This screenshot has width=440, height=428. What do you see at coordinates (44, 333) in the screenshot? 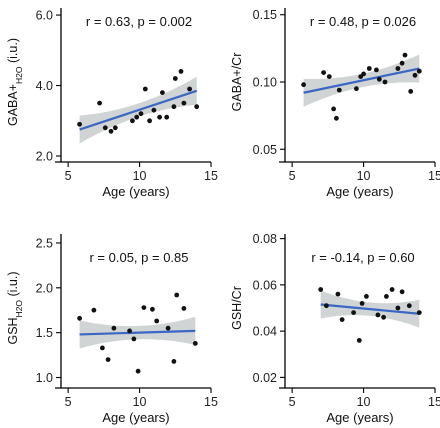
I see `y-tick-label: 1.5` at bounding box center [44, 333].